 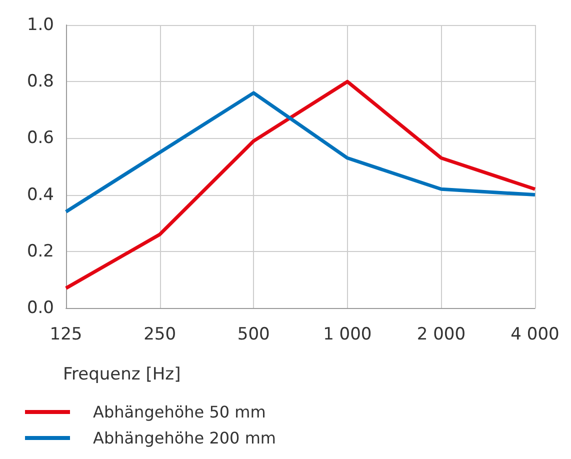 I want to click on x-tick-label: 125, so click(x=66, y=334).